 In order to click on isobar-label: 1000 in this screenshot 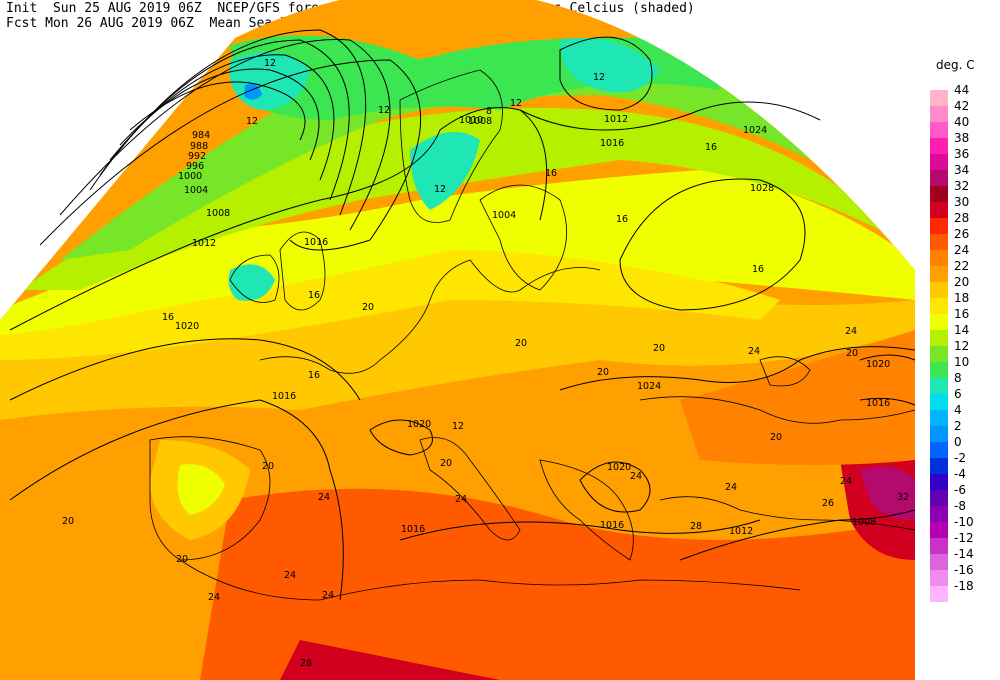, I will do `click(190, 176)`.